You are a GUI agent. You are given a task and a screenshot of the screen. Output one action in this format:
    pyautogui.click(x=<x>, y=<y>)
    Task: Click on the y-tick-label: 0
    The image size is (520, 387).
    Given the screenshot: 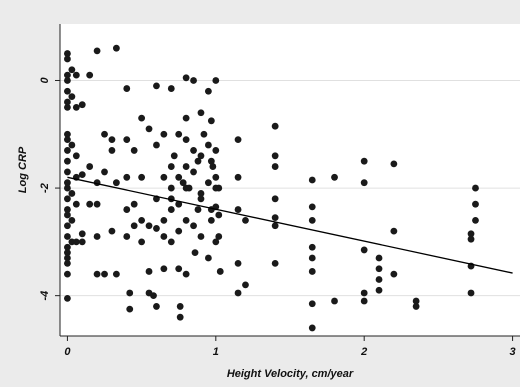 What is the action you would take?
    pyautogui.click(x=45, y=80)
    